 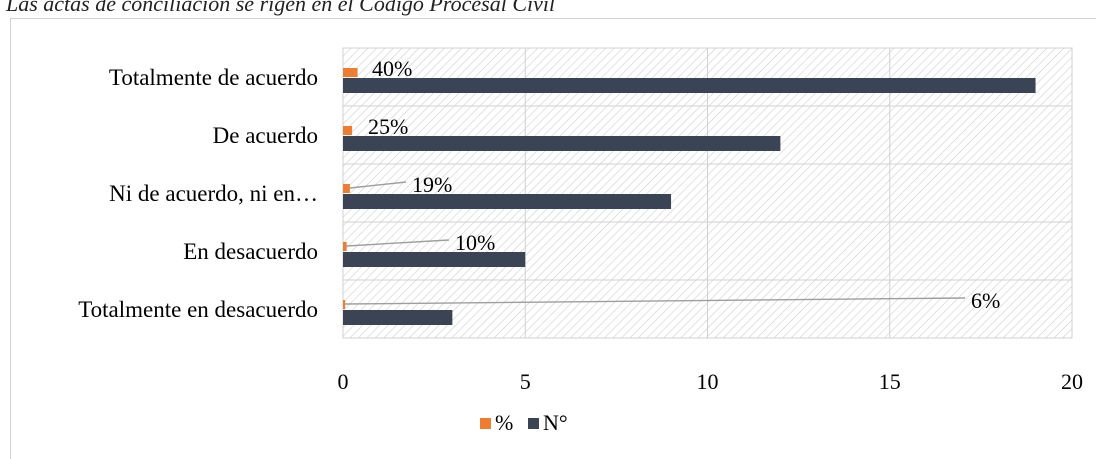 I want to click on legend-label: %, so click(x=504, y=422).